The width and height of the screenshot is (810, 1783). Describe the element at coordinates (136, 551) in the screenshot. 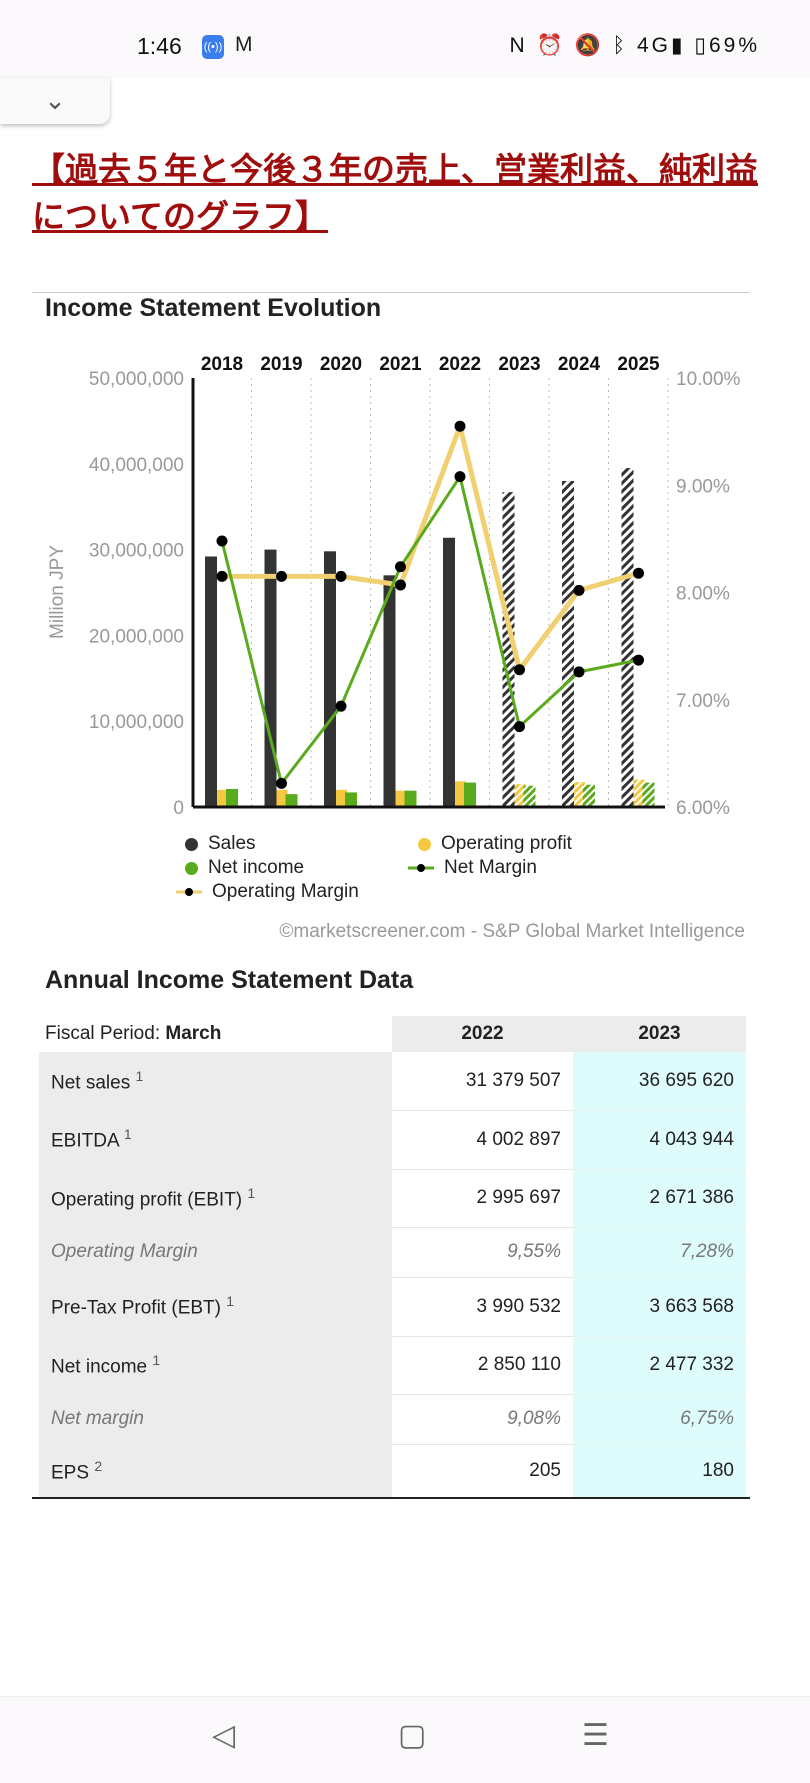

I see `y-tick-label: 30,000,000` at that location.